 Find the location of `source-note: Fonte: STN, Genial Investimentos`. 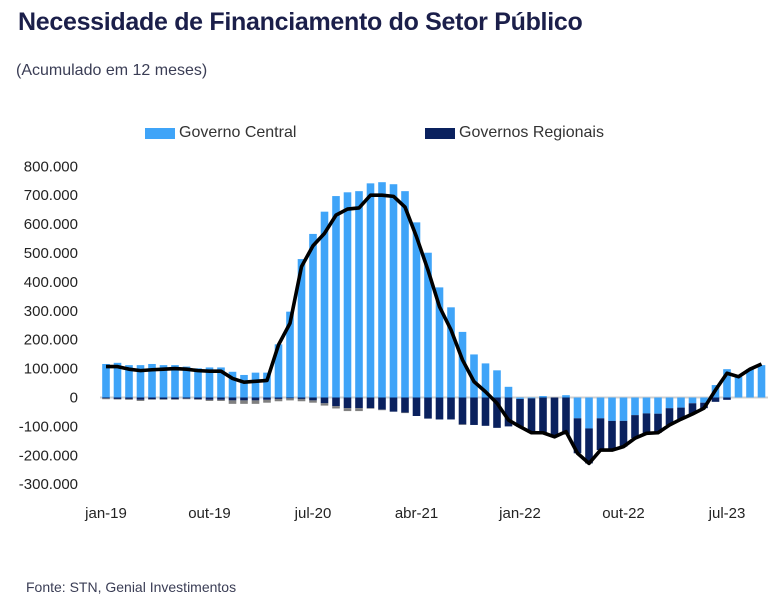

source-note: Fonte: STN, Genial Investimentos is located at coordinates (131, 587).